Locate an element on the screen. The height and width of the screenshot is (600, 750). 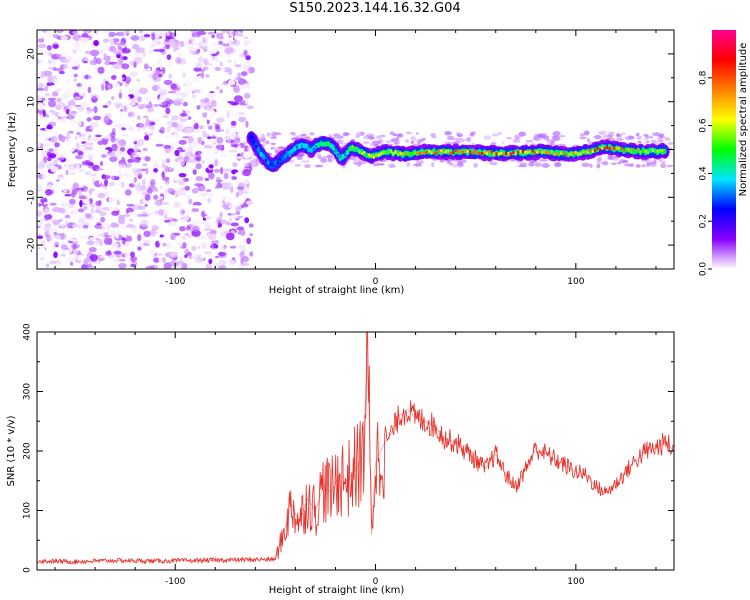
y-tick-label: 100 is located at coordinates (28, 510).